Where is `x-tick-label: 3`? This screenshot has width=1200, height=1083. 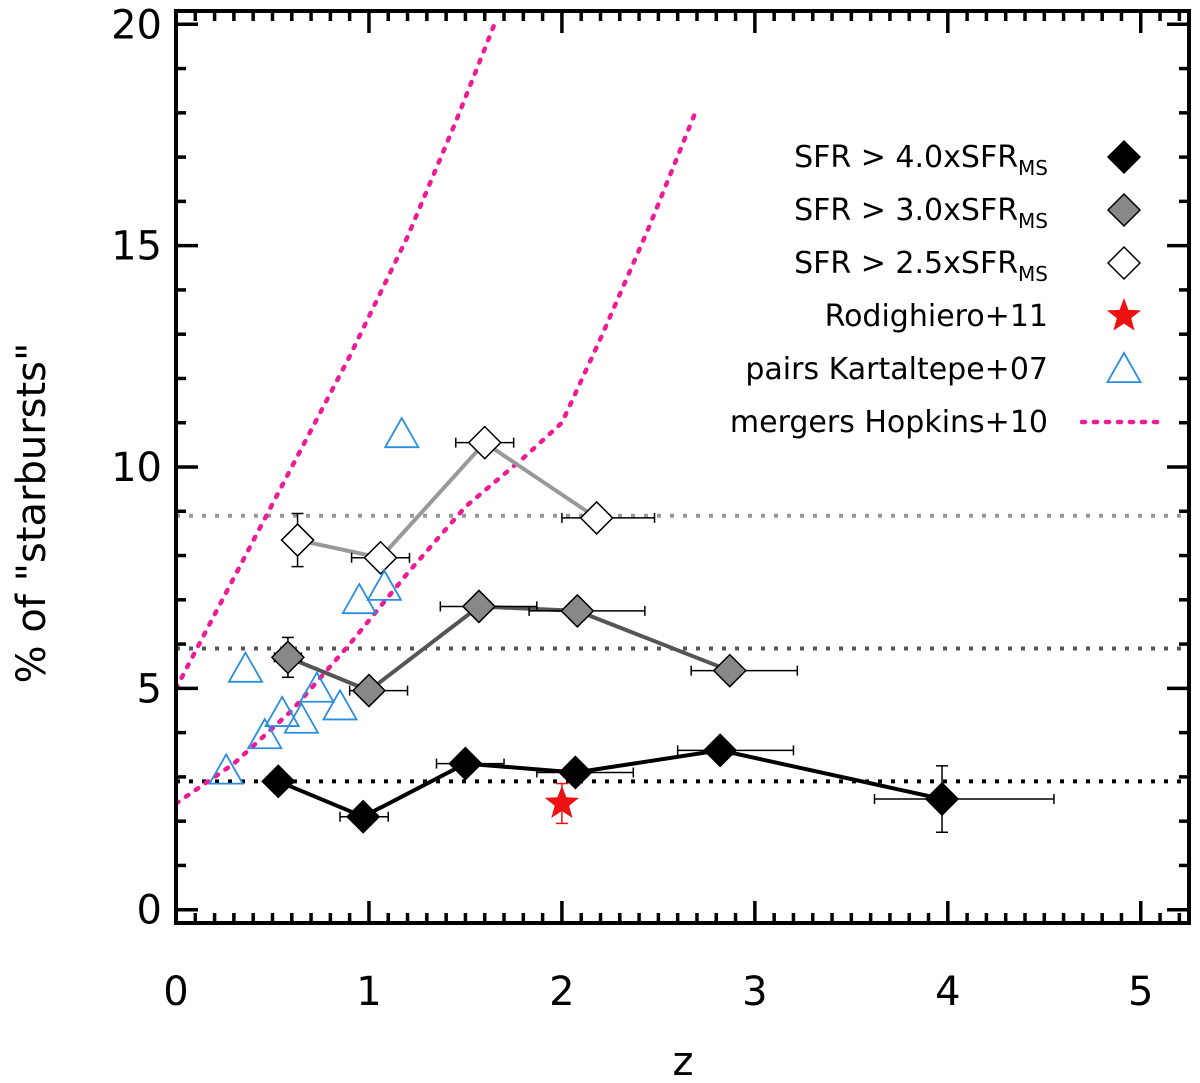
x-tick-label: 3 is located at coordinates (754, 992).